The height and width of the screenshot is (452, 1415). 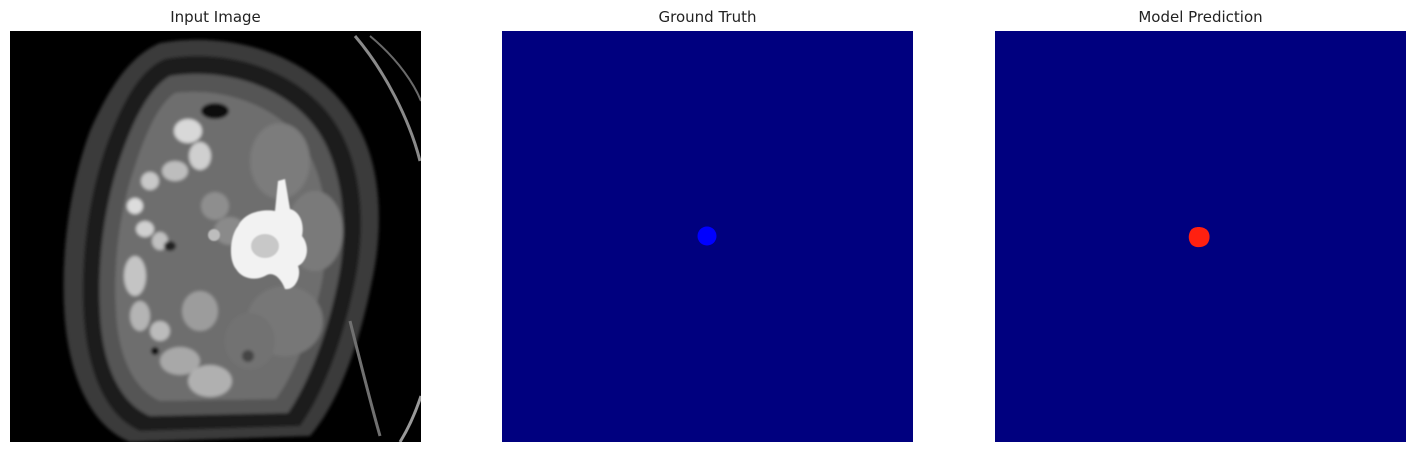 I want to click on prediction-lesion, so click(x=1199, y=237).